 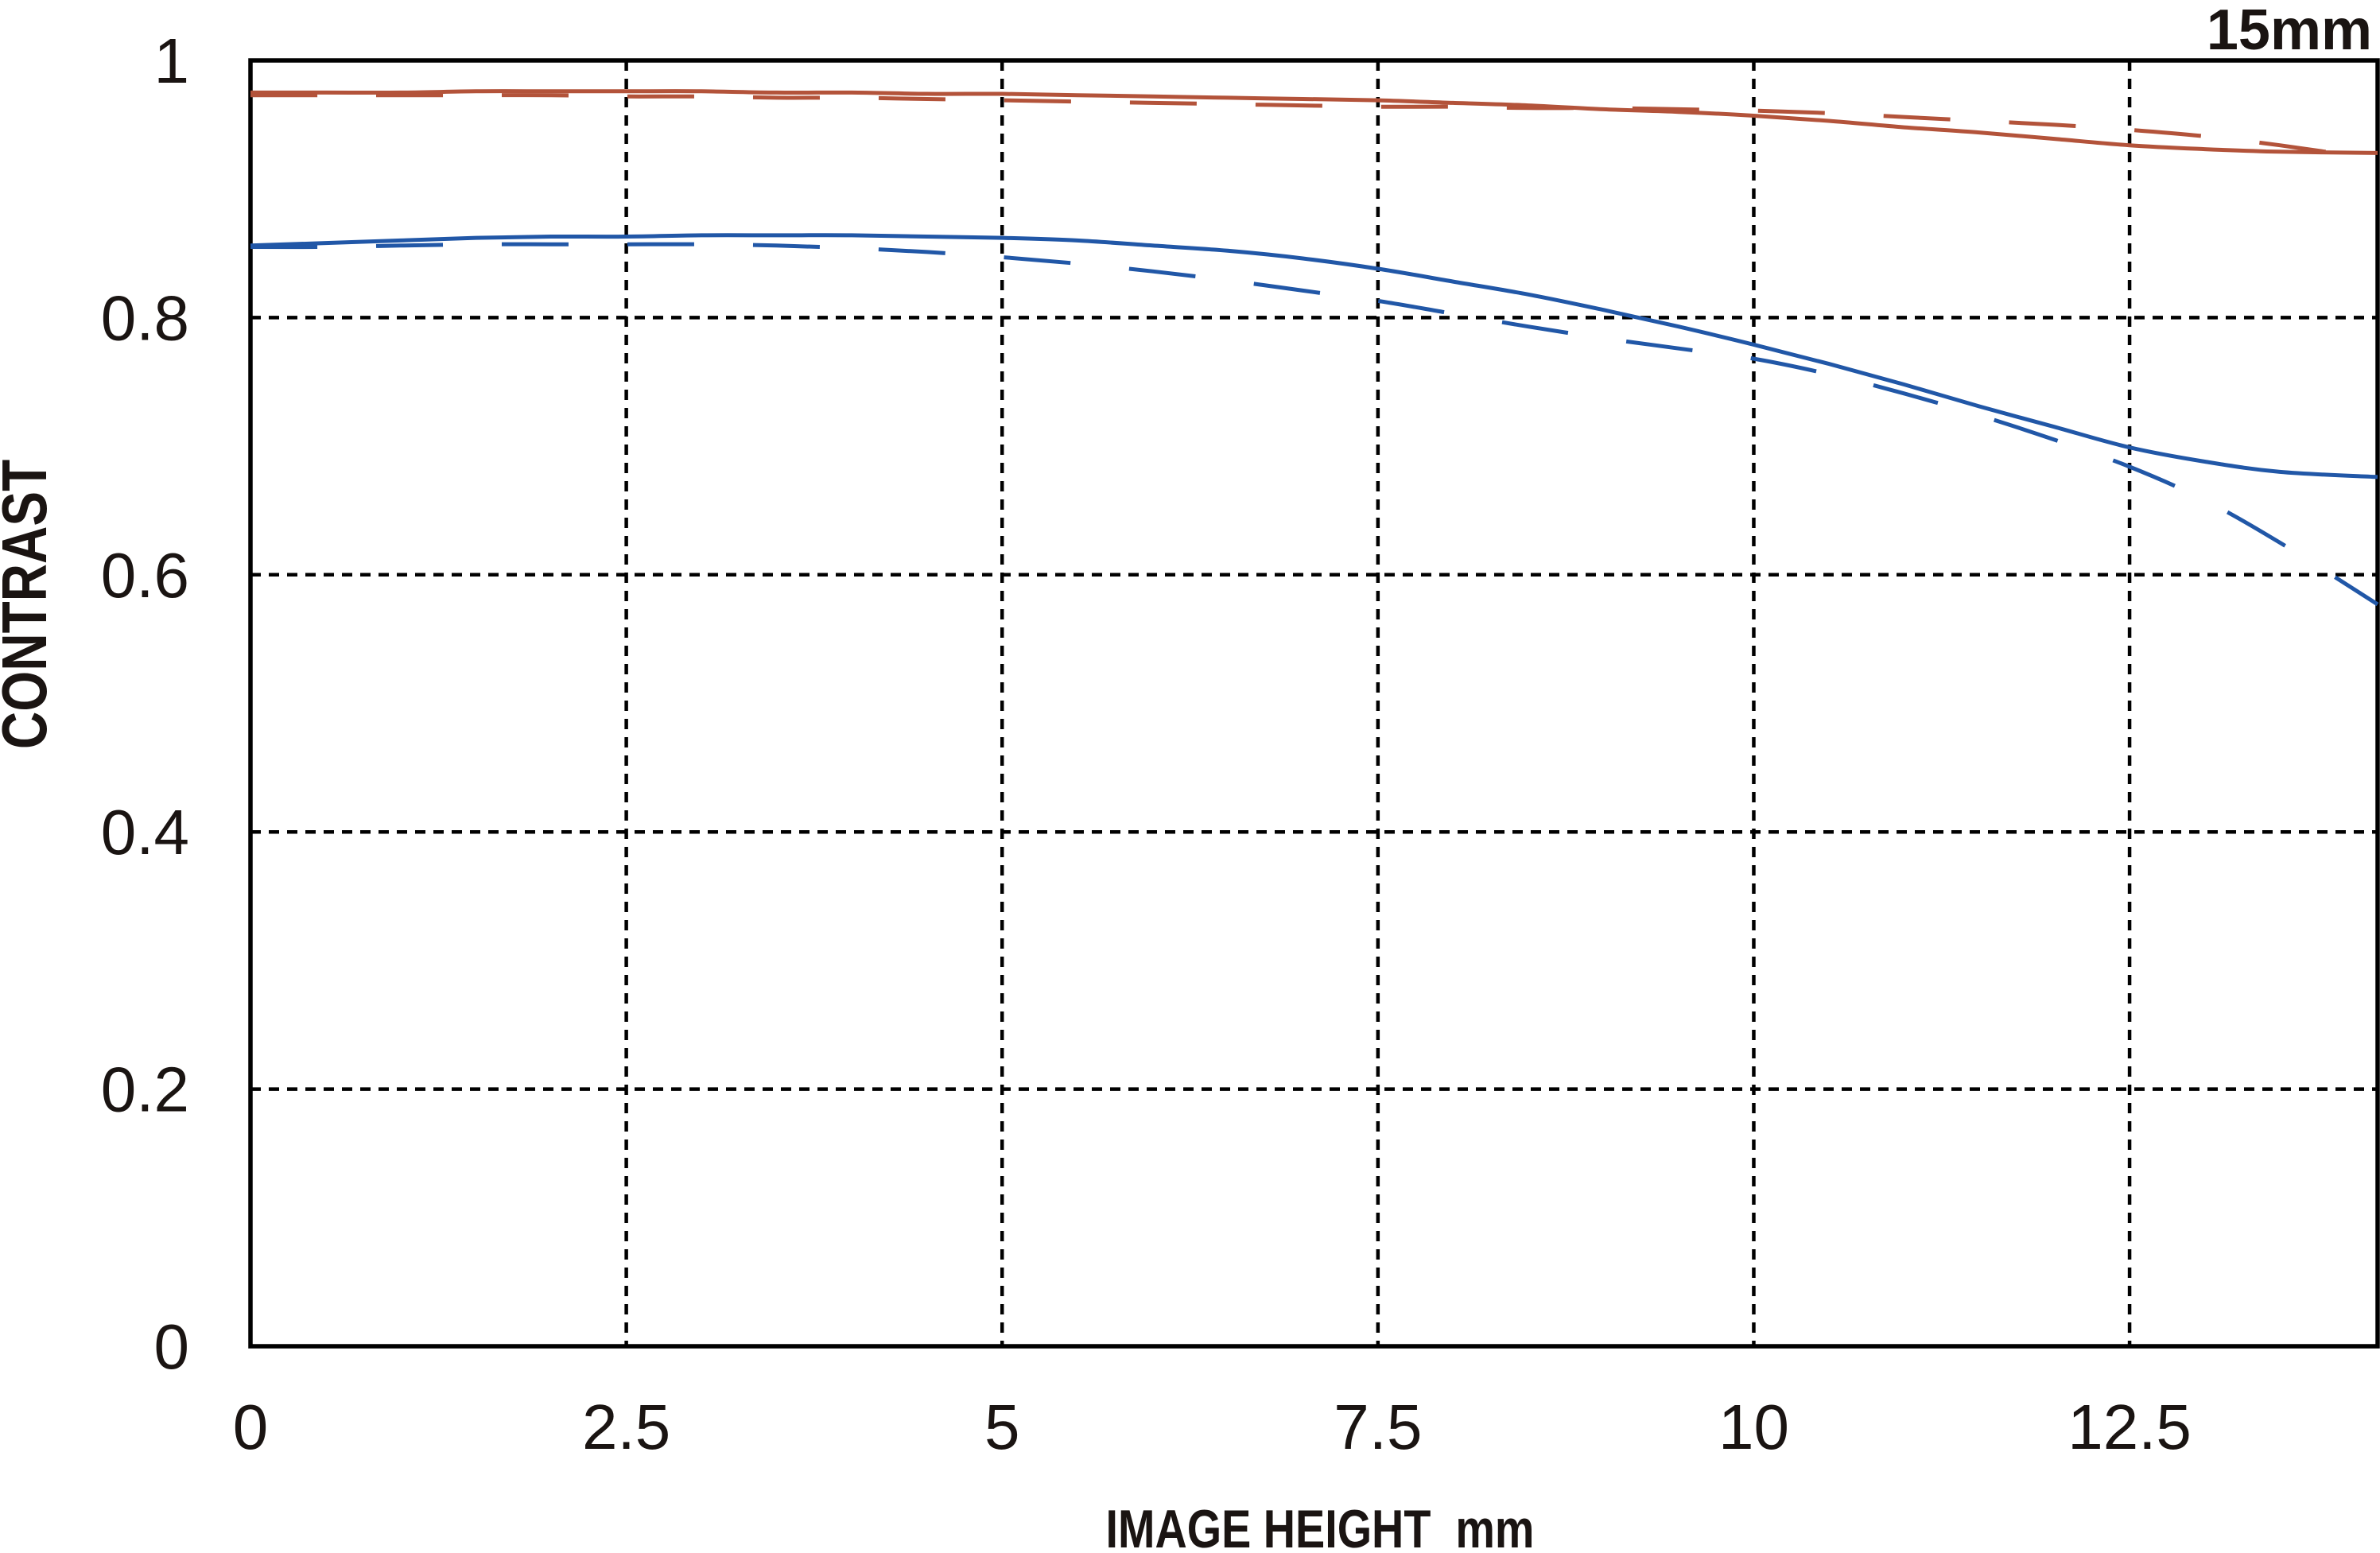 What do you see at coordinates (1378, 1427) in the screenshot?
I see `x-tick-label: 7.5` at bounding box center [1378, 1427].